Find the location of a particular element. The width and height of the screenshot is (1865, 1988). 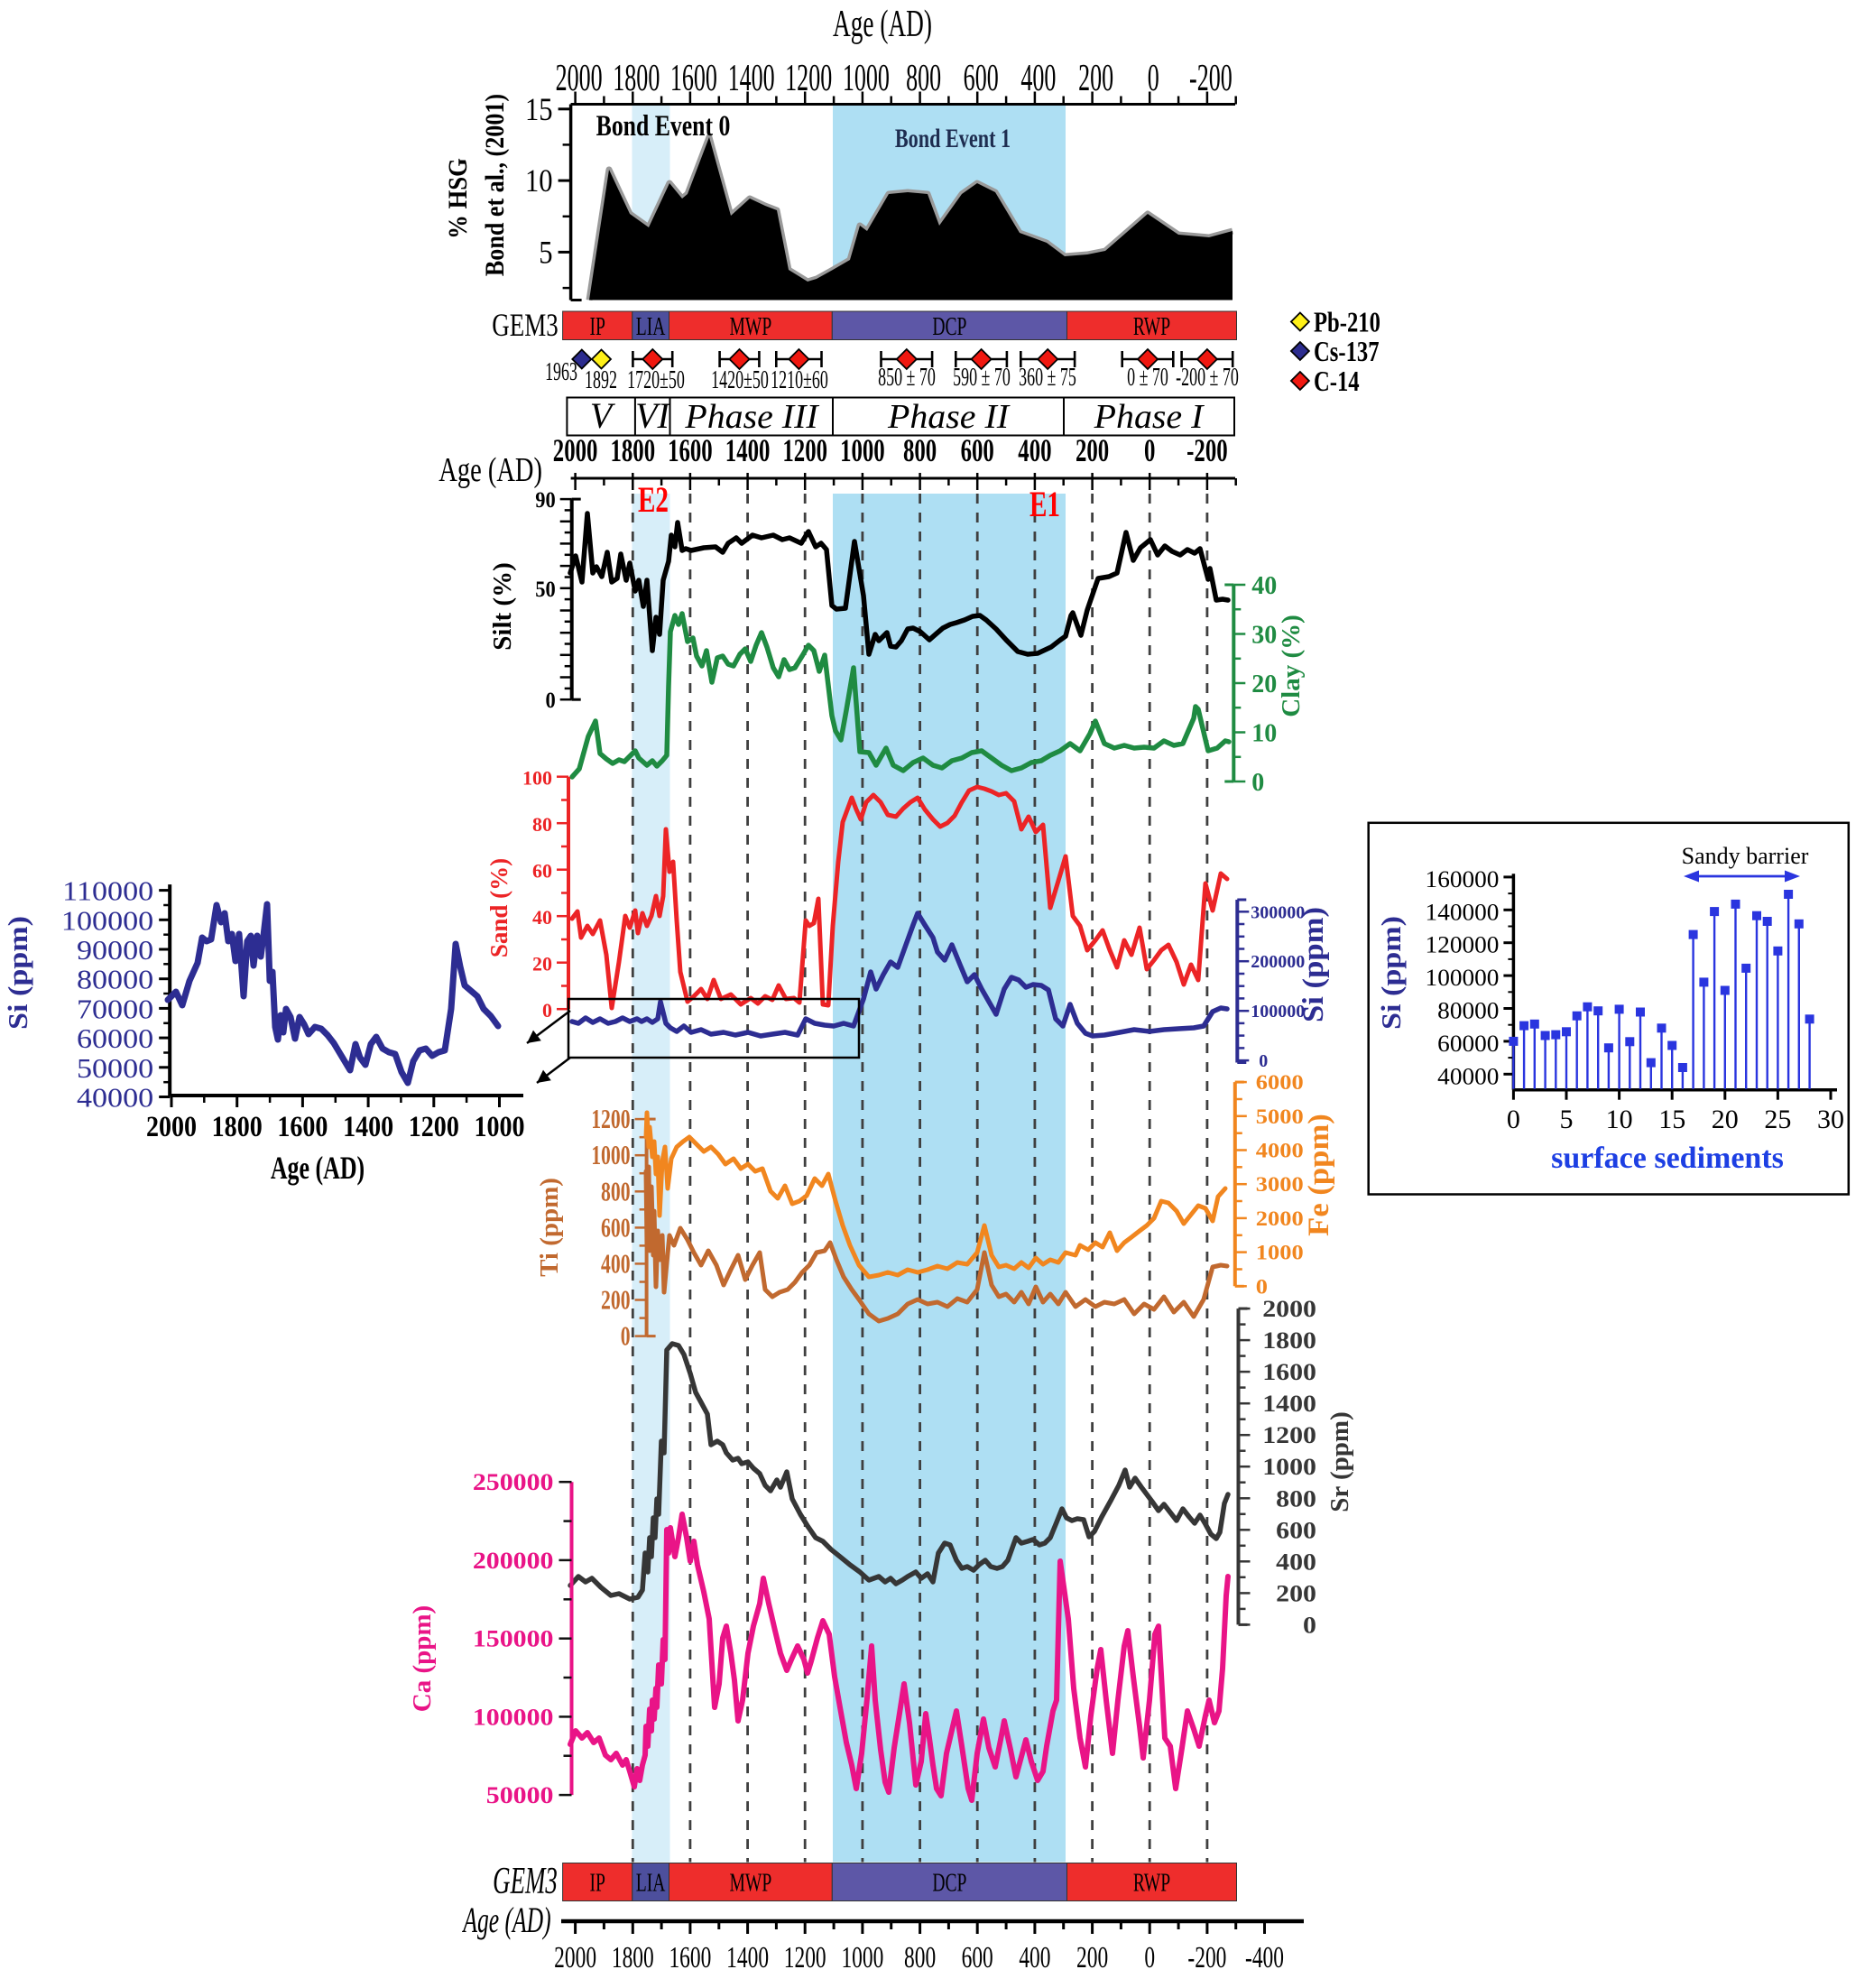

svg-text: Bond et al., (2001) is located at coordinates (495, 185).